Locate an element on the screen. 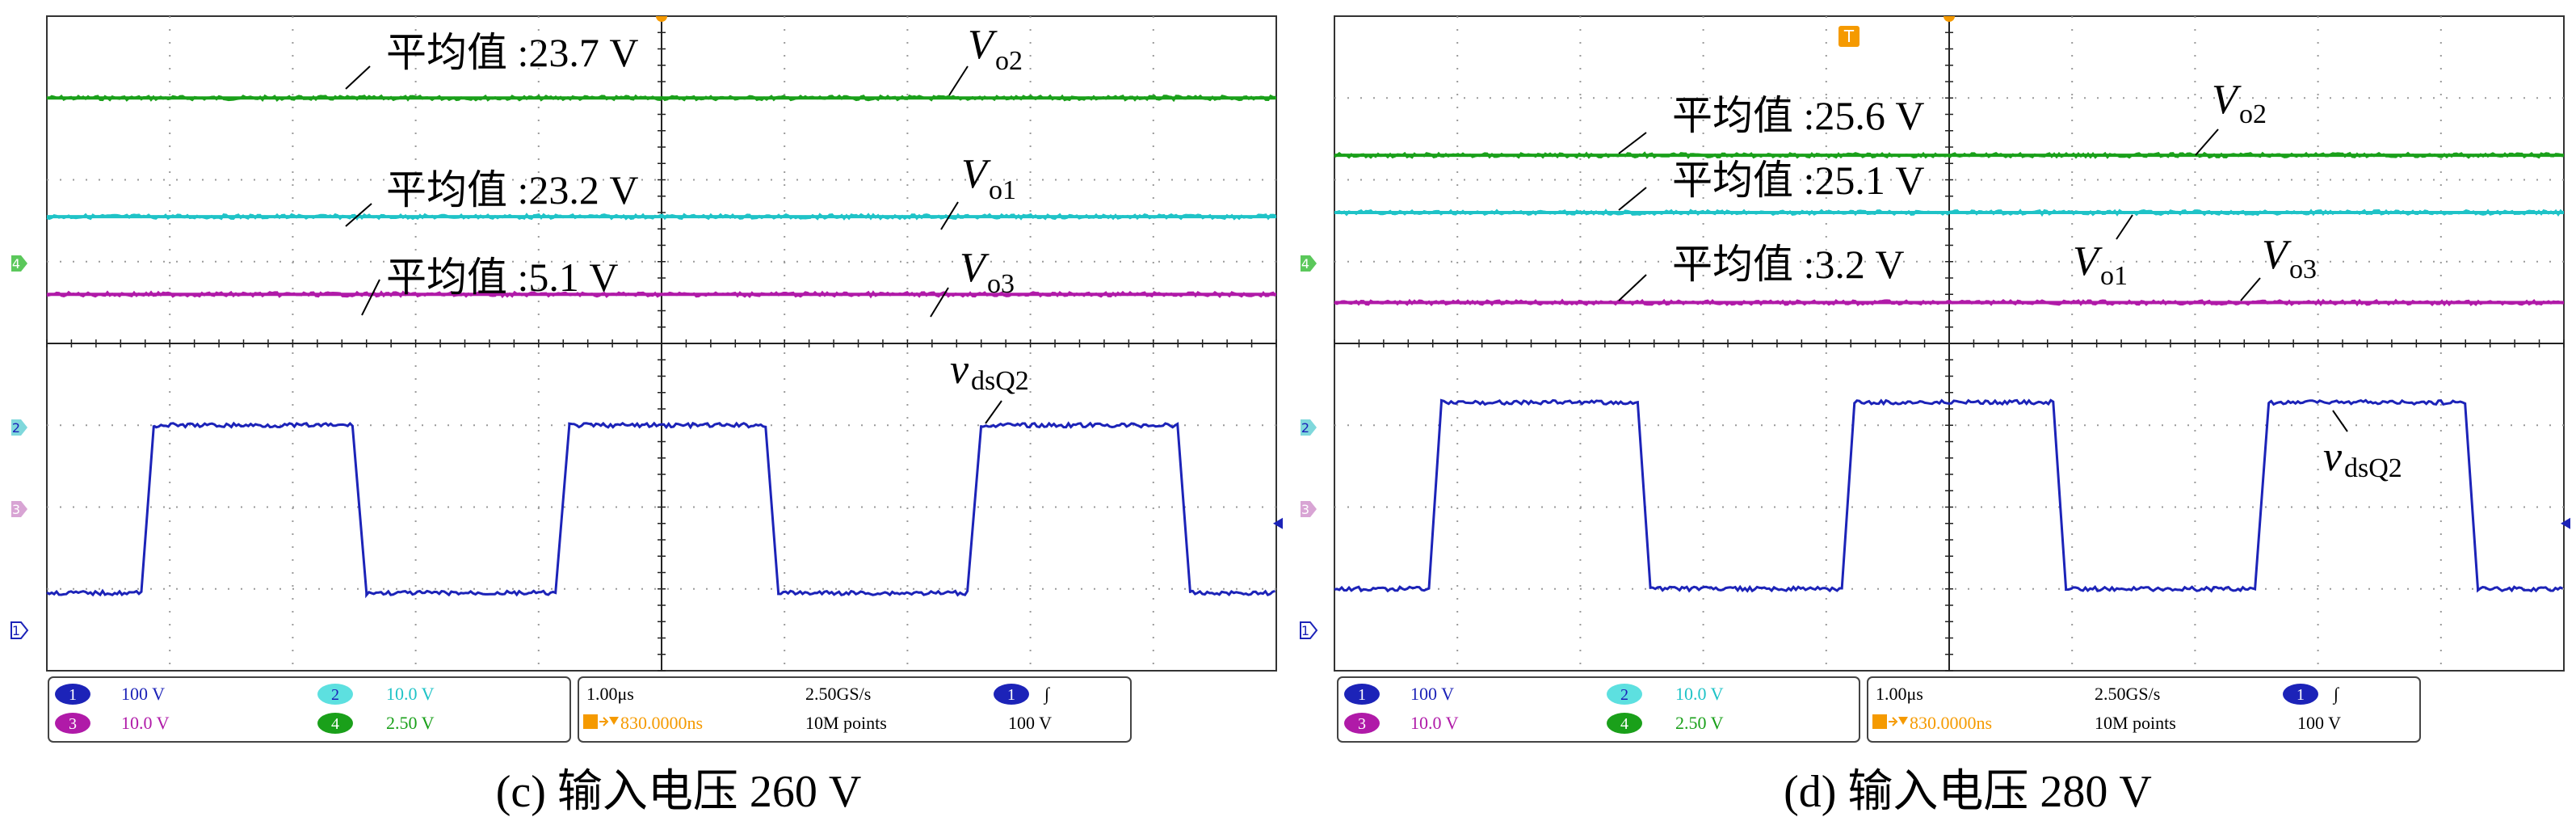 The height and width of the screenshot is (838, 2576). record-length-c: 10M points is located at coordinates (846, 723).